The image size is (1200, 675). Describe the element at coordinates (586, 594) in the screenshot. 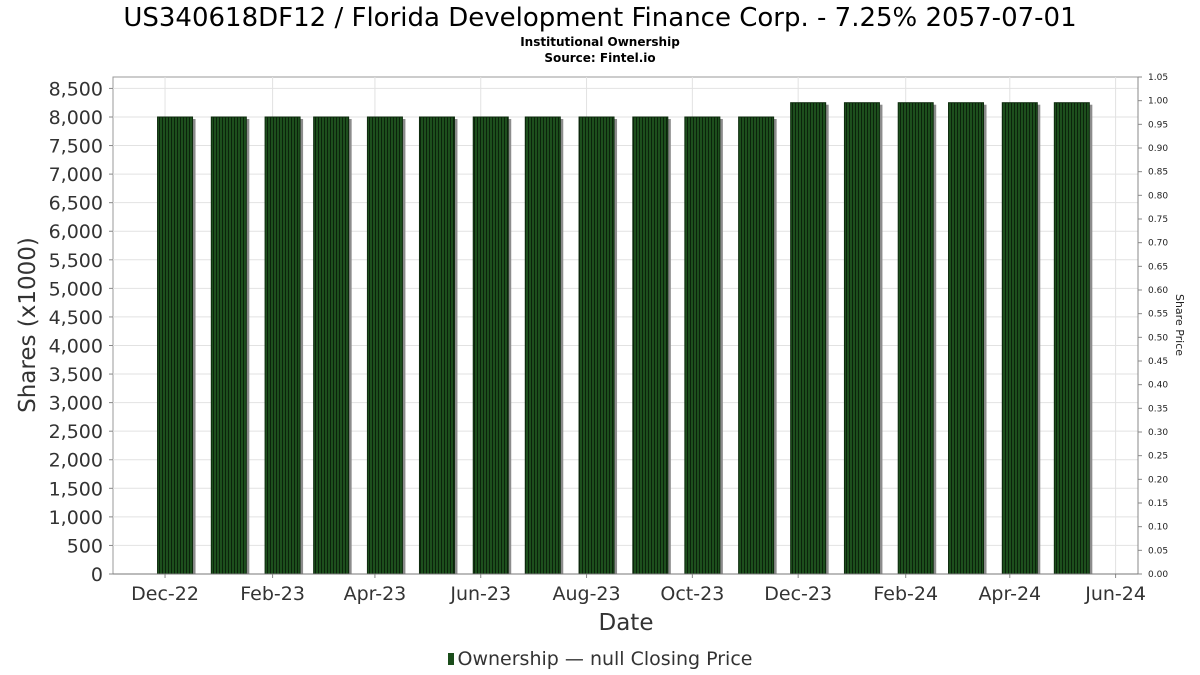

I see `x-tick-label: Aug-23` at that location.